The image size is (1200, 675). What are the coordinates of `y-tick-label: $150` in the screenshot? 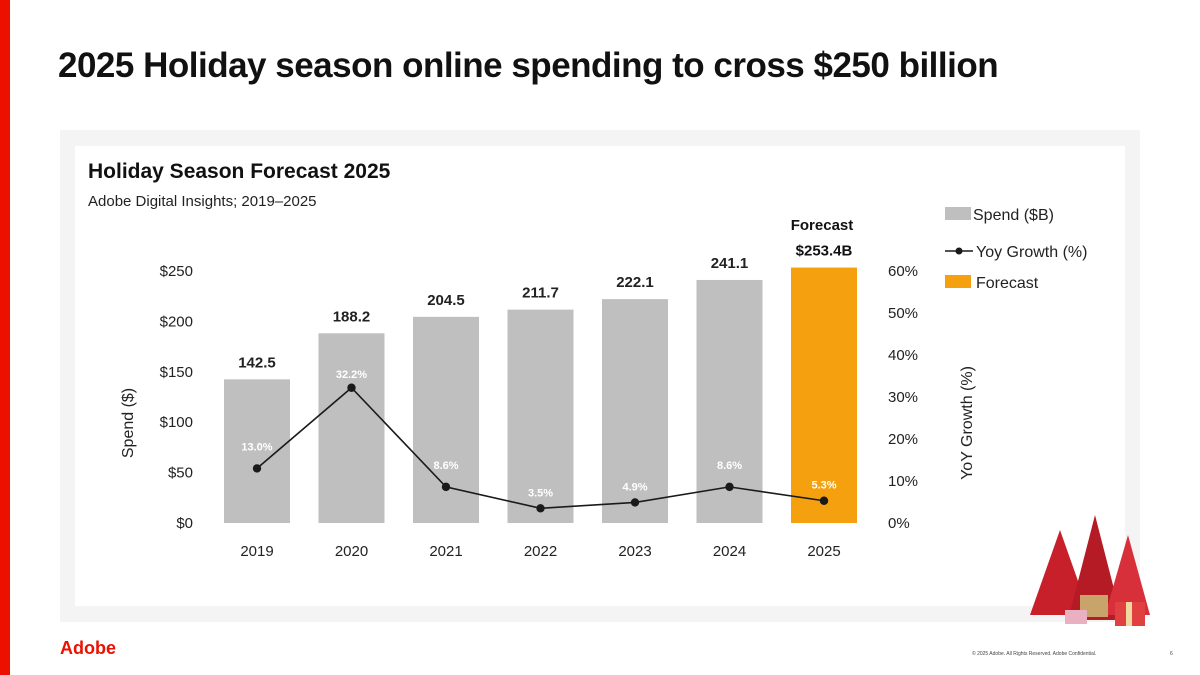 It's located at (176, 372).